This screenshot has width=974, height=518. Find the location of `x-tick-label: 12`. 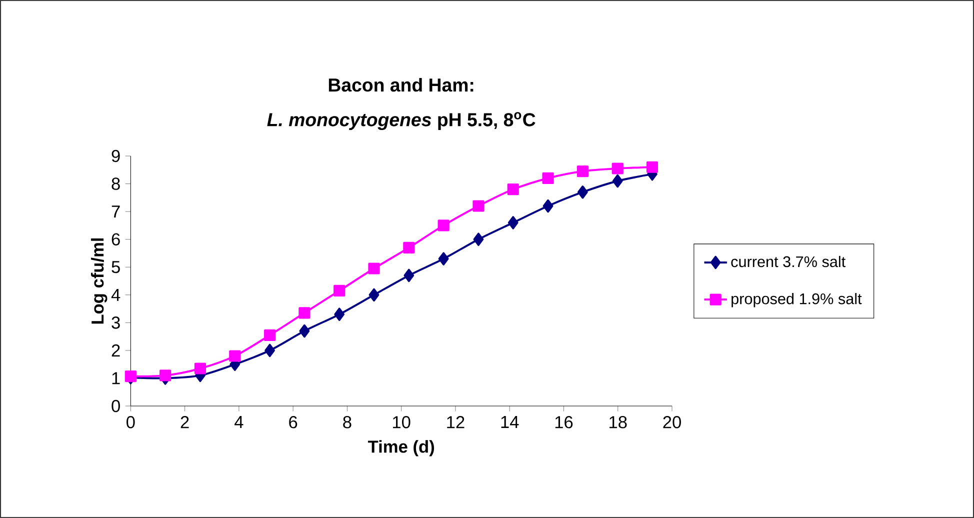

x-tick-label: 12 is located at coordinates (455, 422).